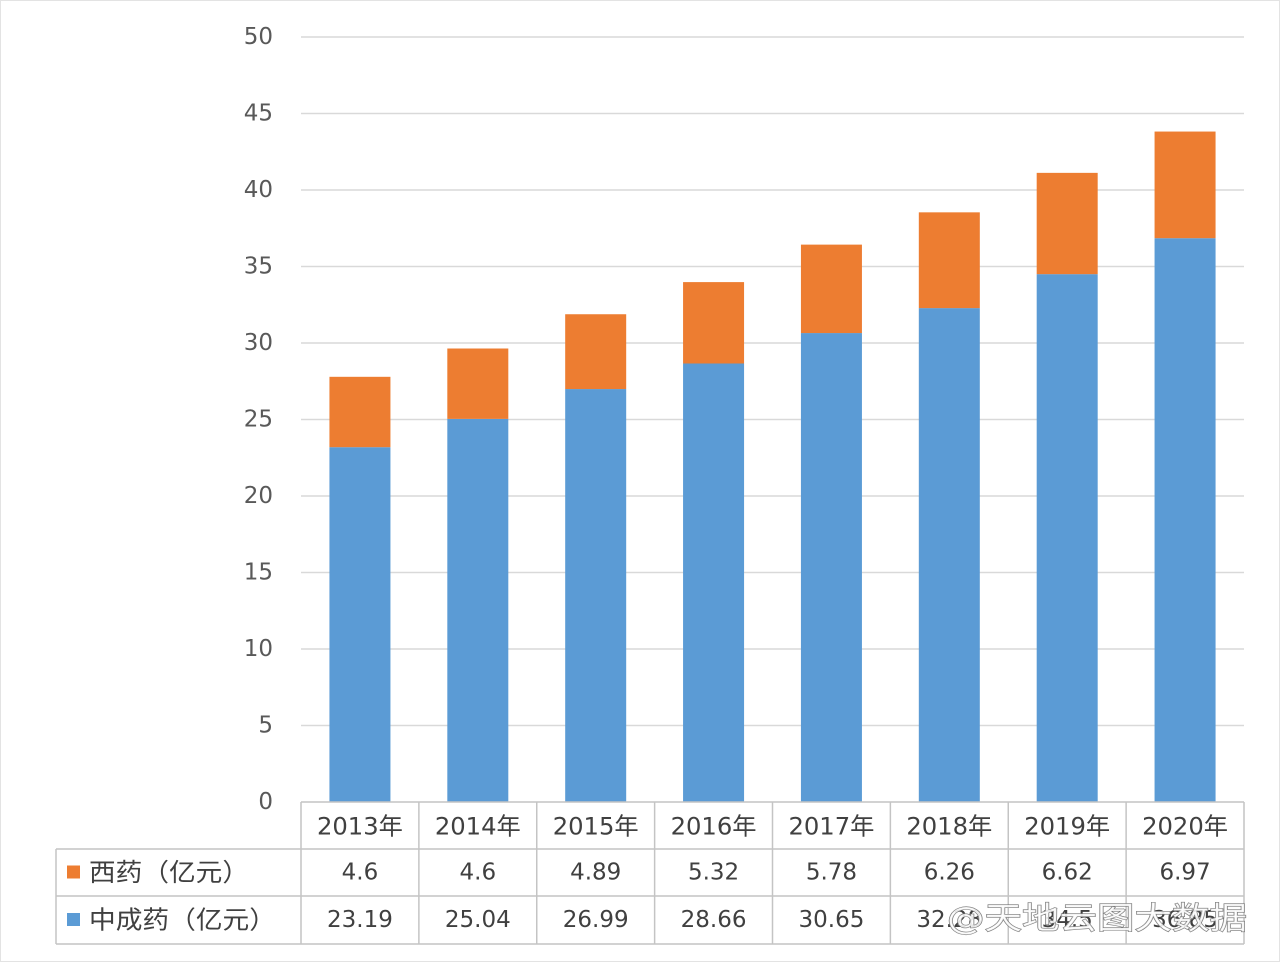 The height and width of the screenshot is (962, 1280). I want to click on y-tick-label: 45, so click(258, 114).